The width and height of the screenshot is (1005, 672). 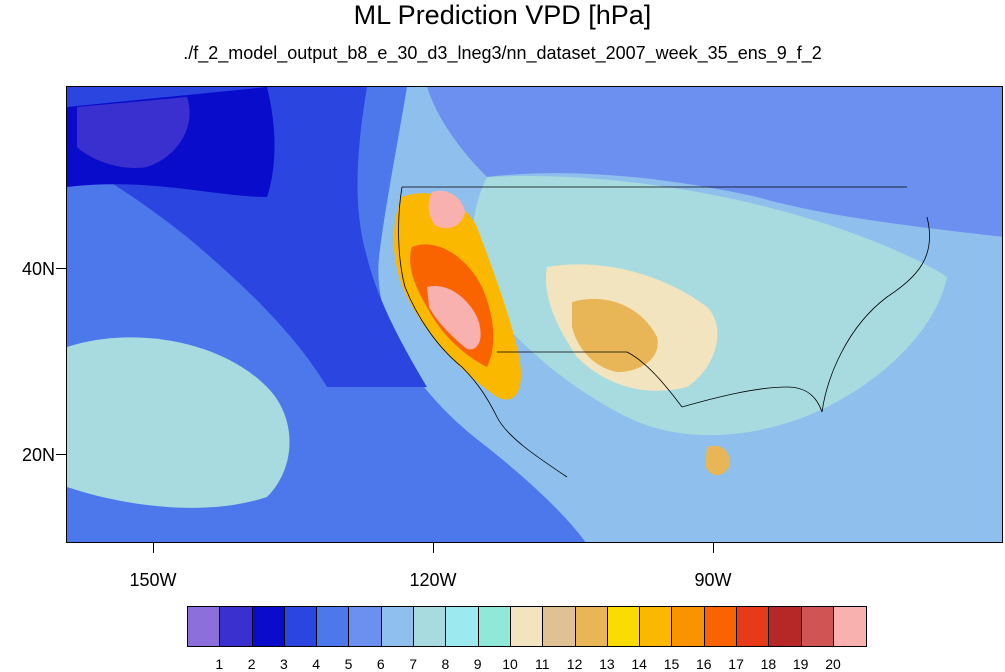 I want to click on colorbar-label: 7, so click(x=413, y=664).